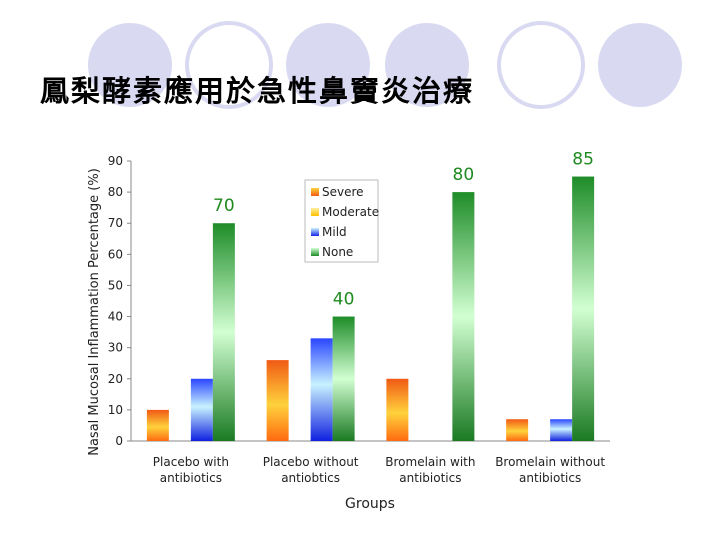  What do you see at coordinates (334, 232) in the screenshot?
I see `legend-label-mild: Mild` at bounding box center [334, 232].